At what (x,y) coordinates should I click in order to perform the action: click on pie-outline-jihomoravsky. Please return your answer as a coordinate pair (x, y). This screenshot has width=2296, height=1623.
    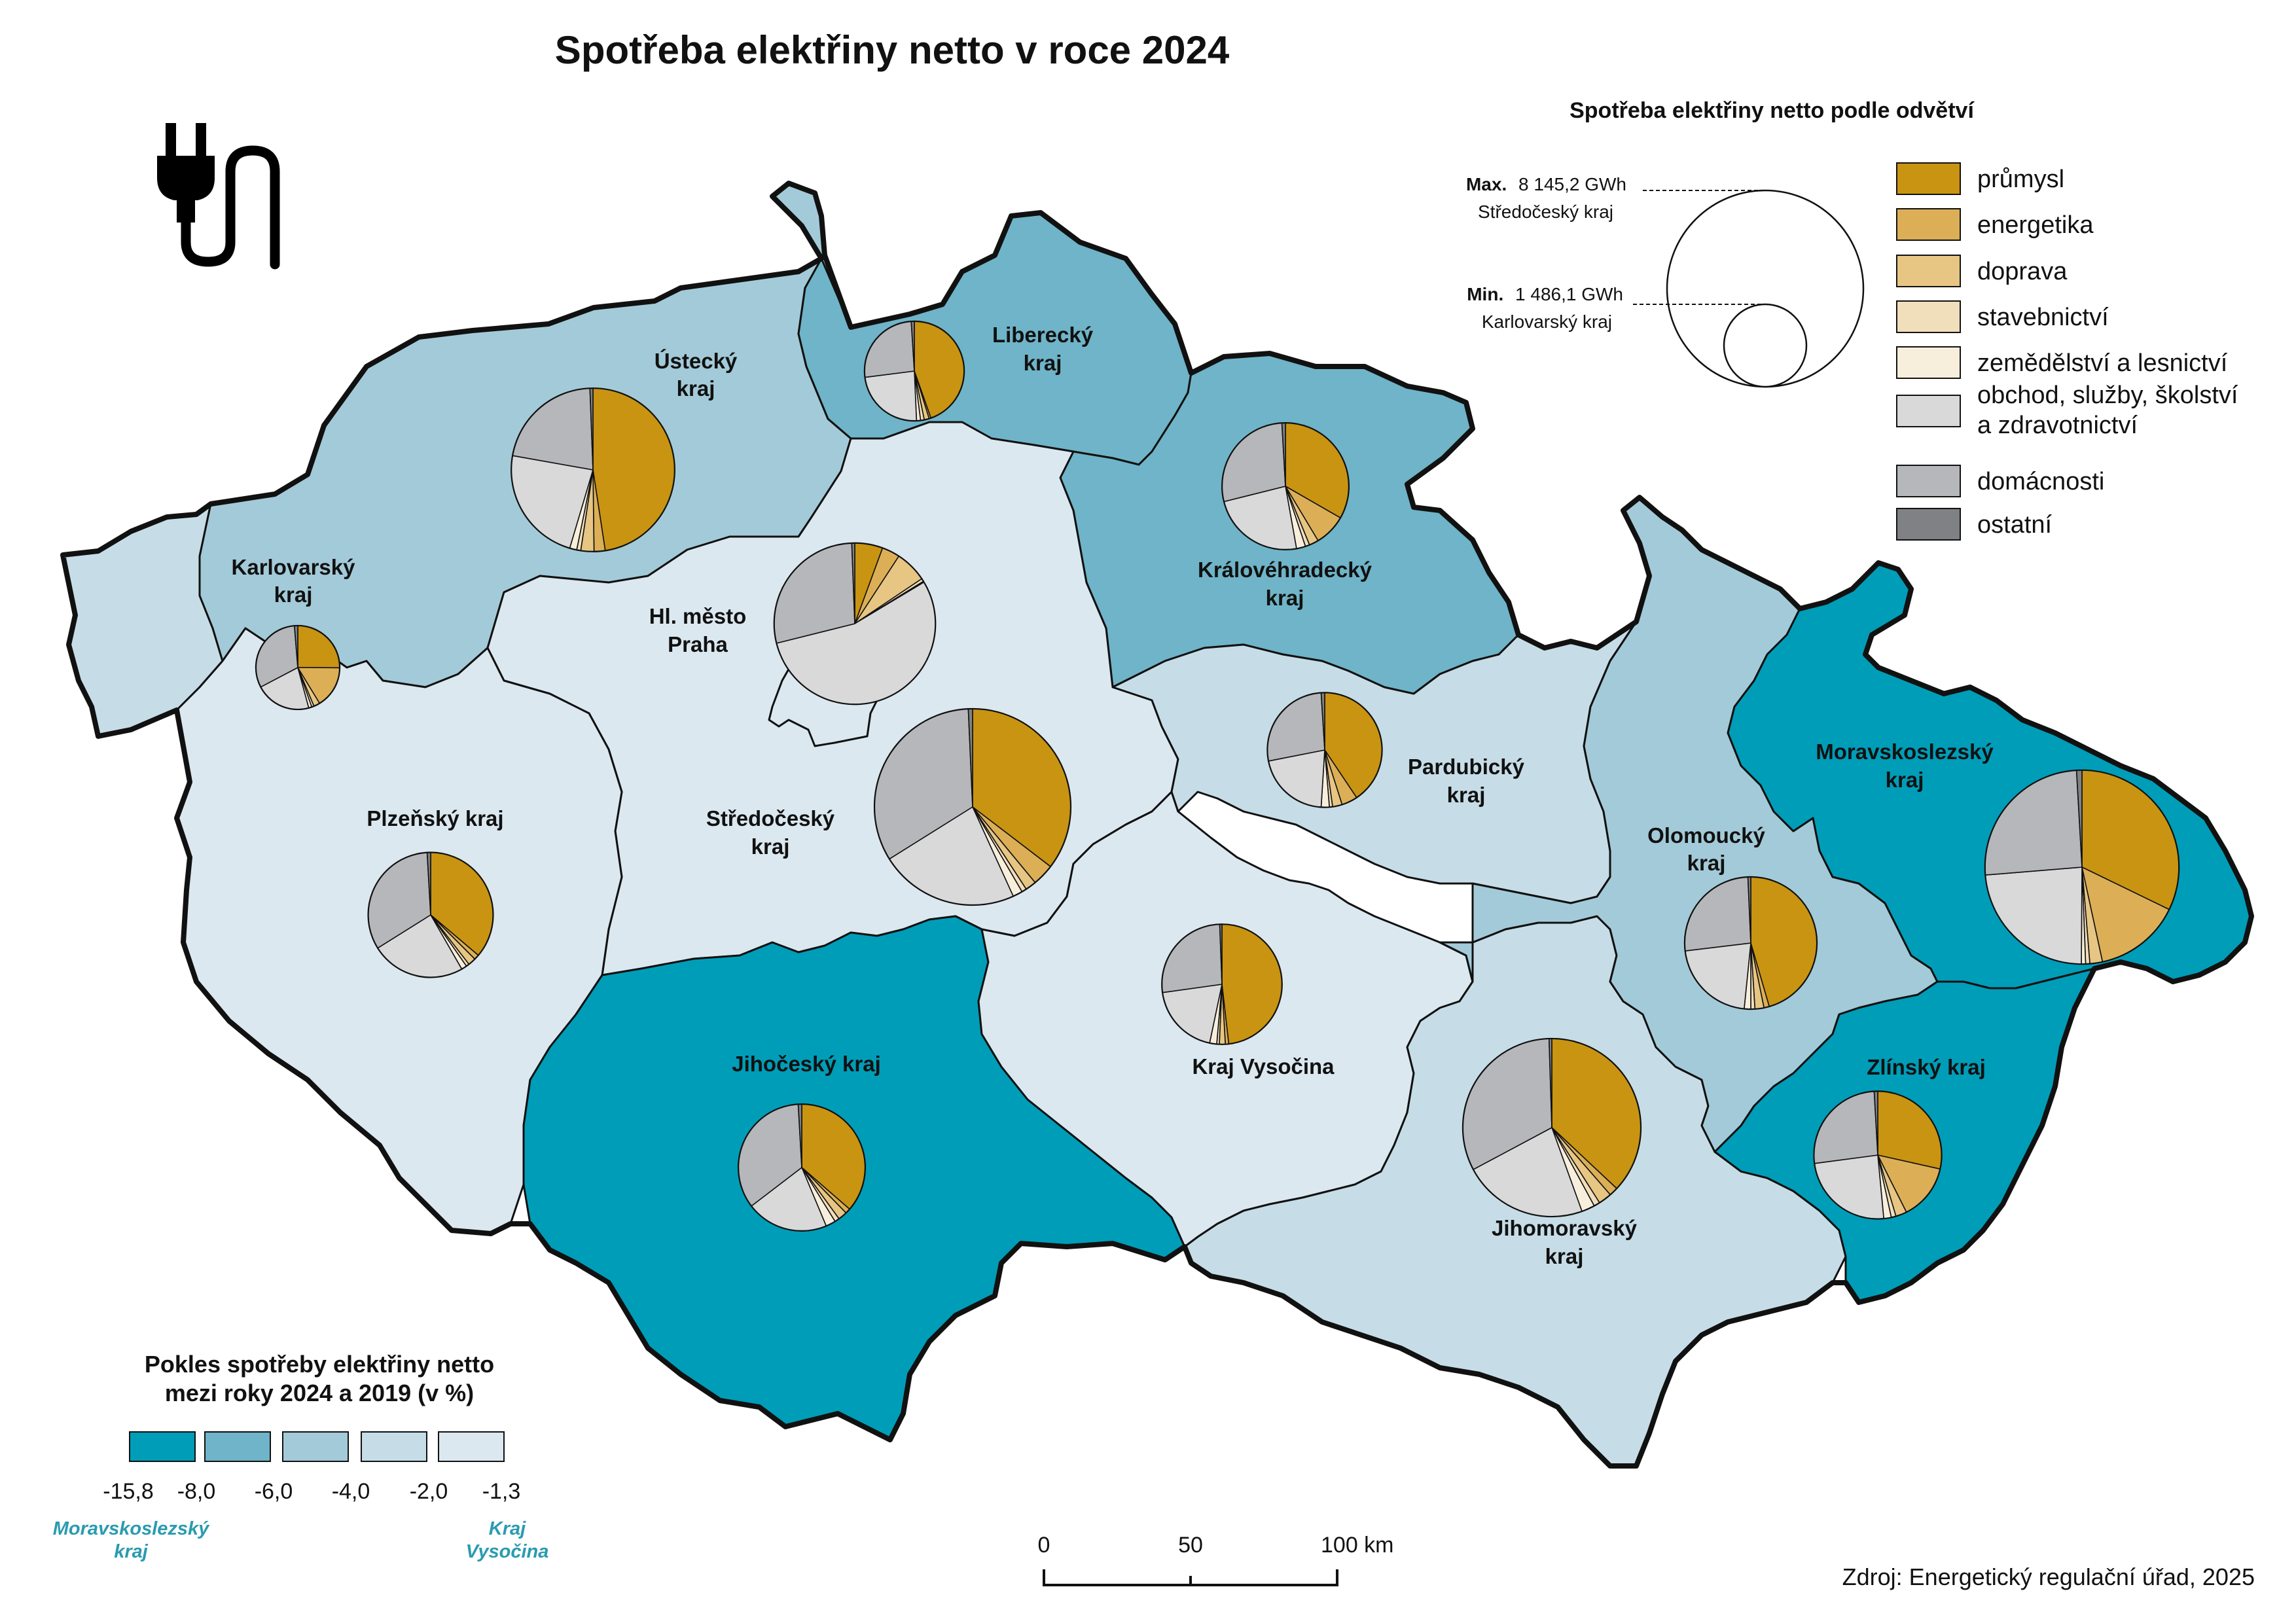
    Looking at the image, I should click on (1552, 1127).